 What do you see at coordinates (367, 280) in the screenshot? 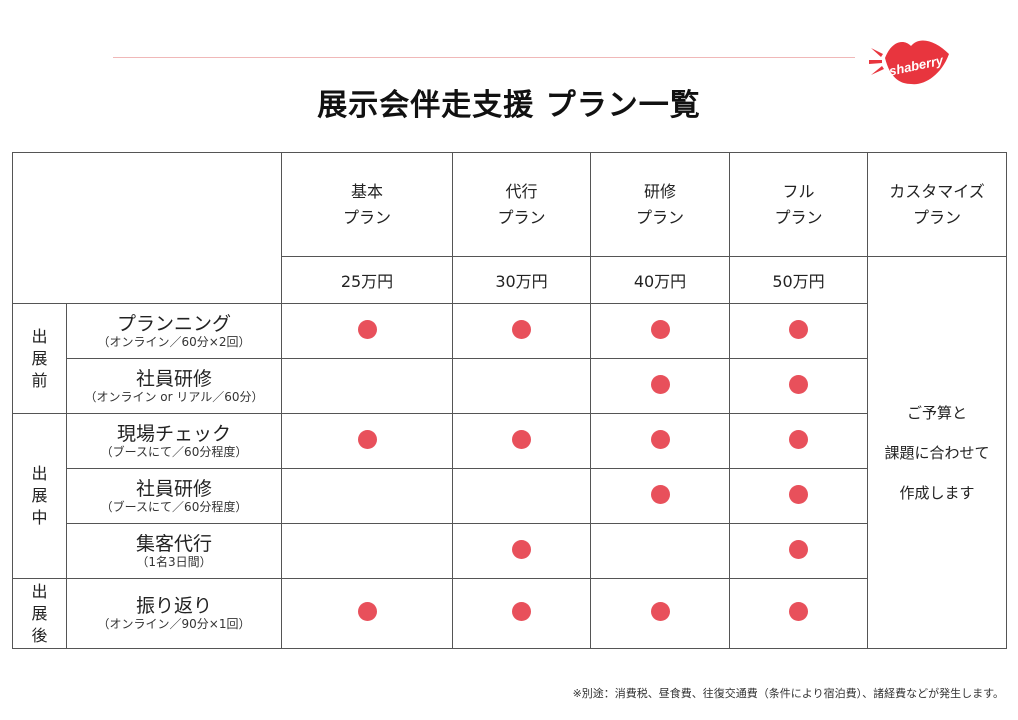
I see `price-basic: 25万円` at bounding box center [367, 280].